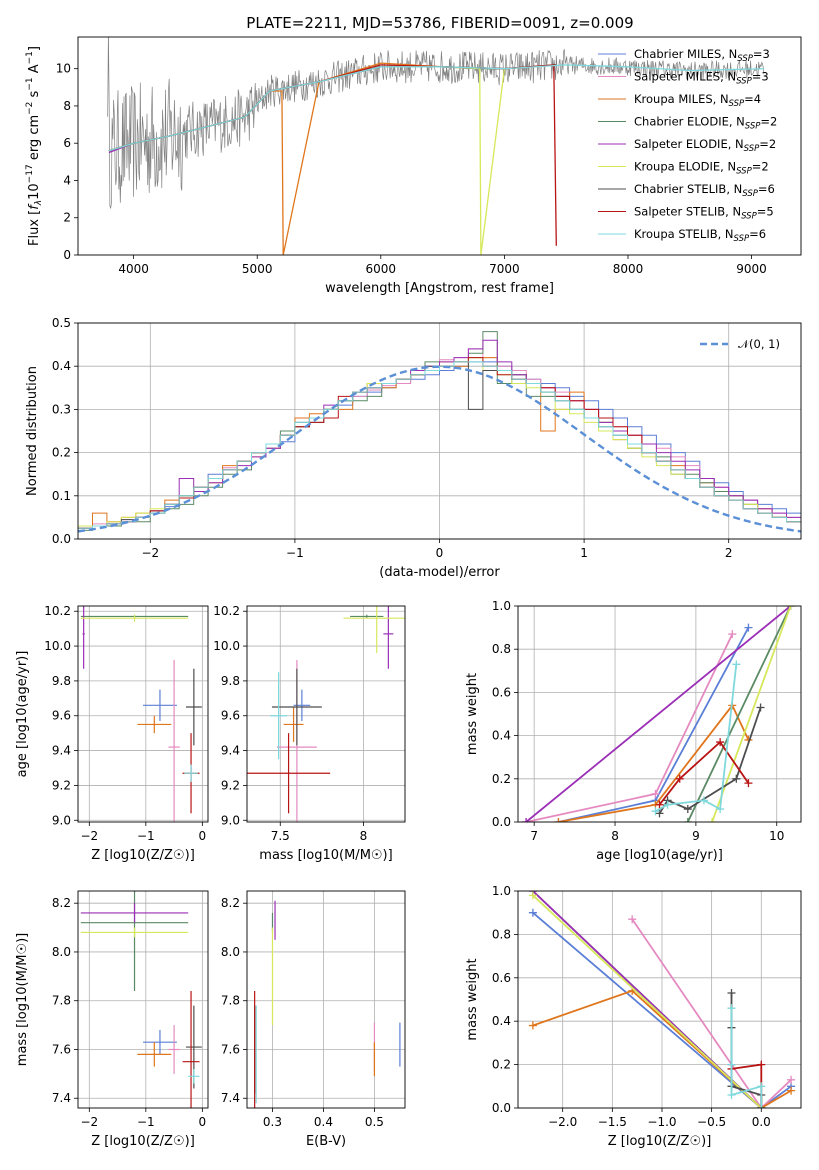 The height and width of the screenshot is (1170, 819). Describe the element at coordinates (230, 716) in the screenshot. I see `y-tick-label: 9.6` at that location.